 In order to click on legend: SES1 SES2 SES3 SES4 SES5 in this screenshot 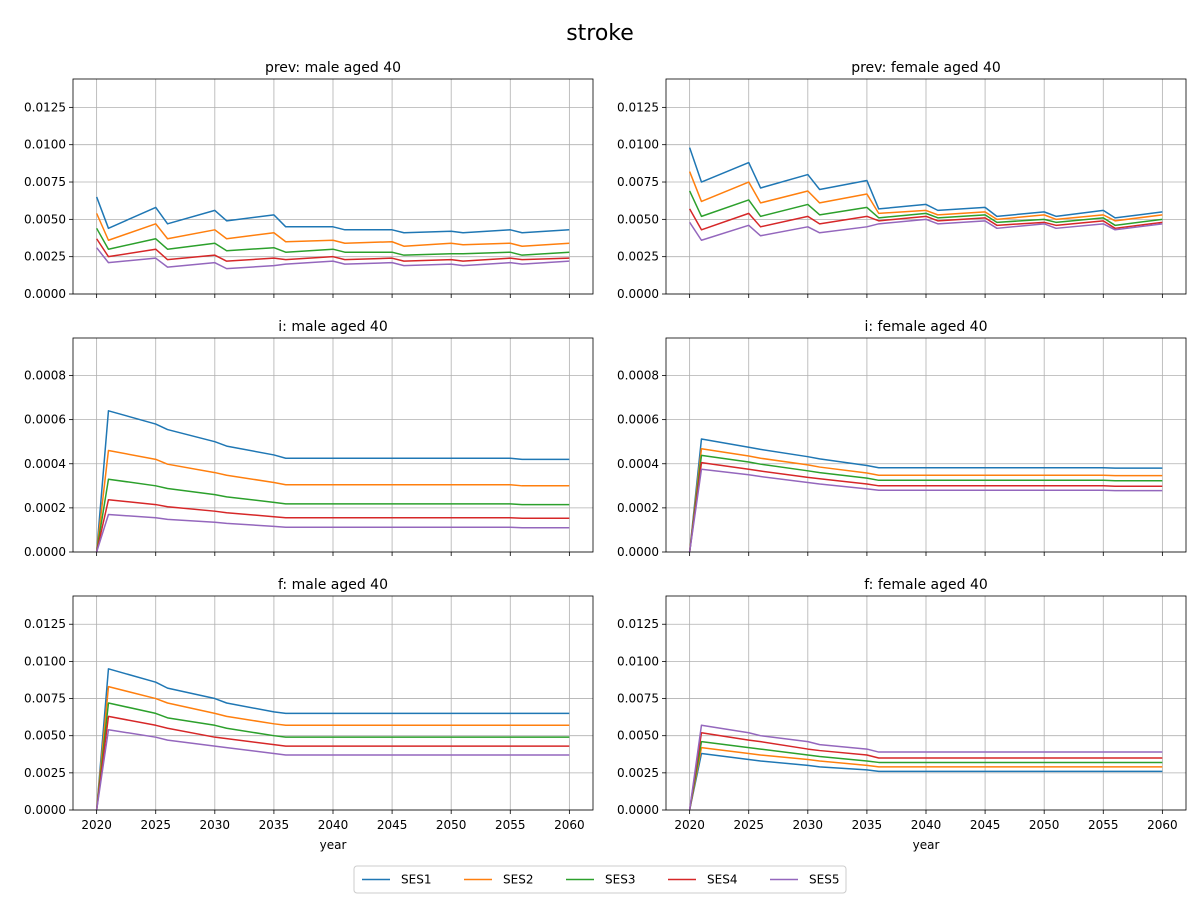, I will do `click(600, 879)`.